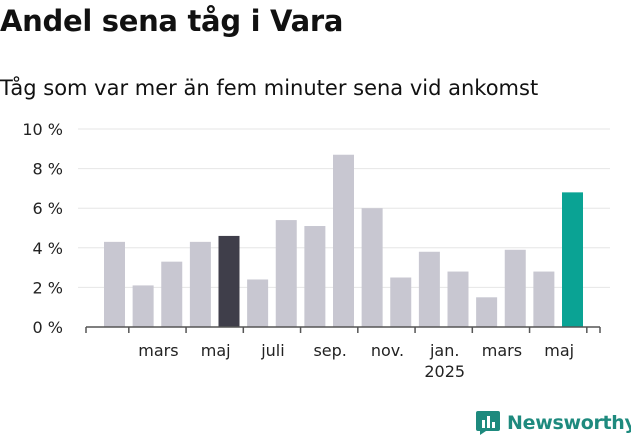 This screenshot has width=631, height=439. Describe the element at coordinates (48, 327) in the screenshot. I see `y-tick-label: 0 %` at that location.